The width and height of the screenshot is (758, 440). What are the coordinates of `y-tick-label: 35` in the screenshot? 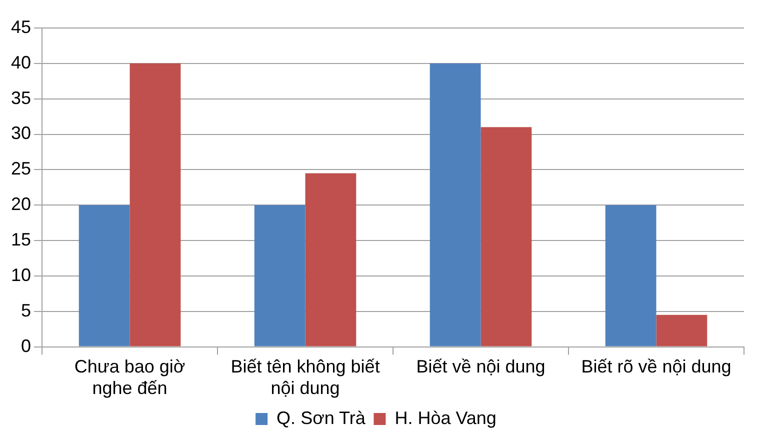 It's located at (21, 98).